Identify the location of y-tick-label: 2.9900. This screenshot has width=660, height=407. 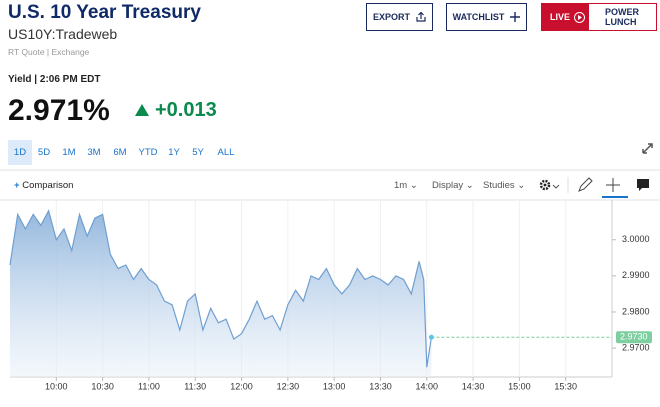
(636, 275).